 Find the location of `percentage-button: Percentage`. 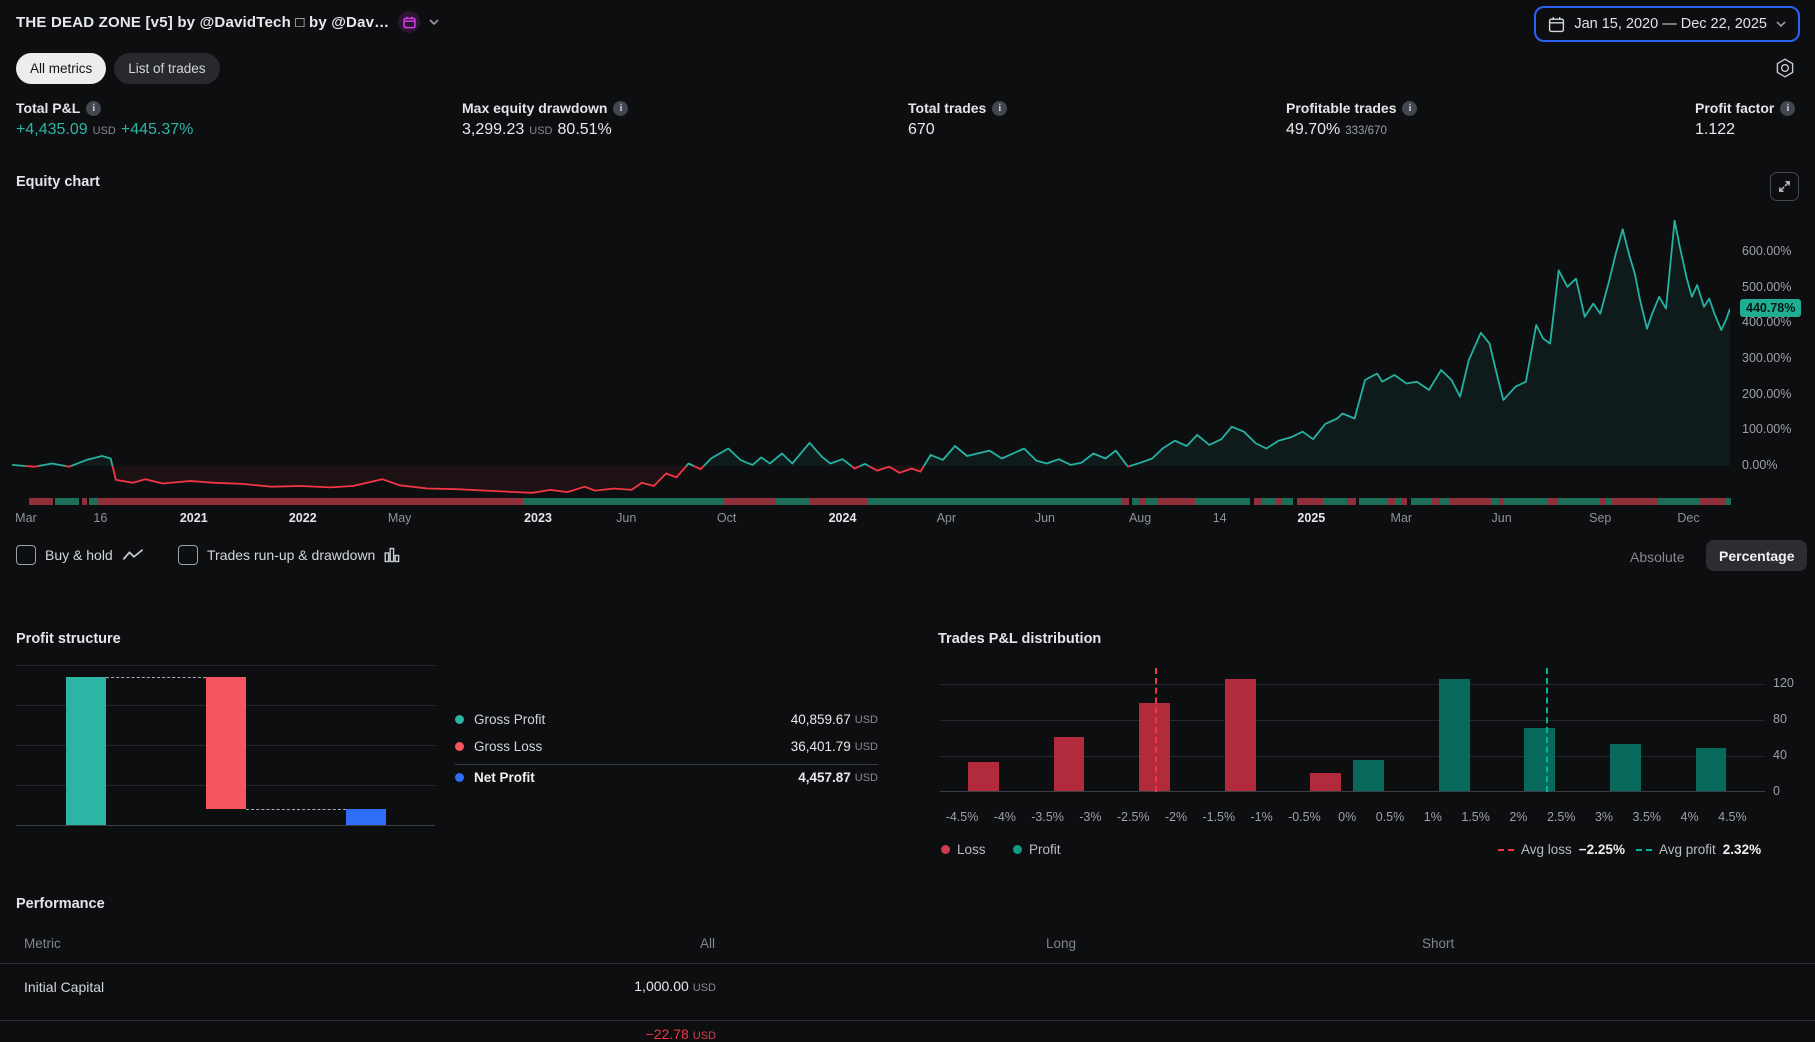

percentage-button: Percentage is located at coordinates (1757, 555).